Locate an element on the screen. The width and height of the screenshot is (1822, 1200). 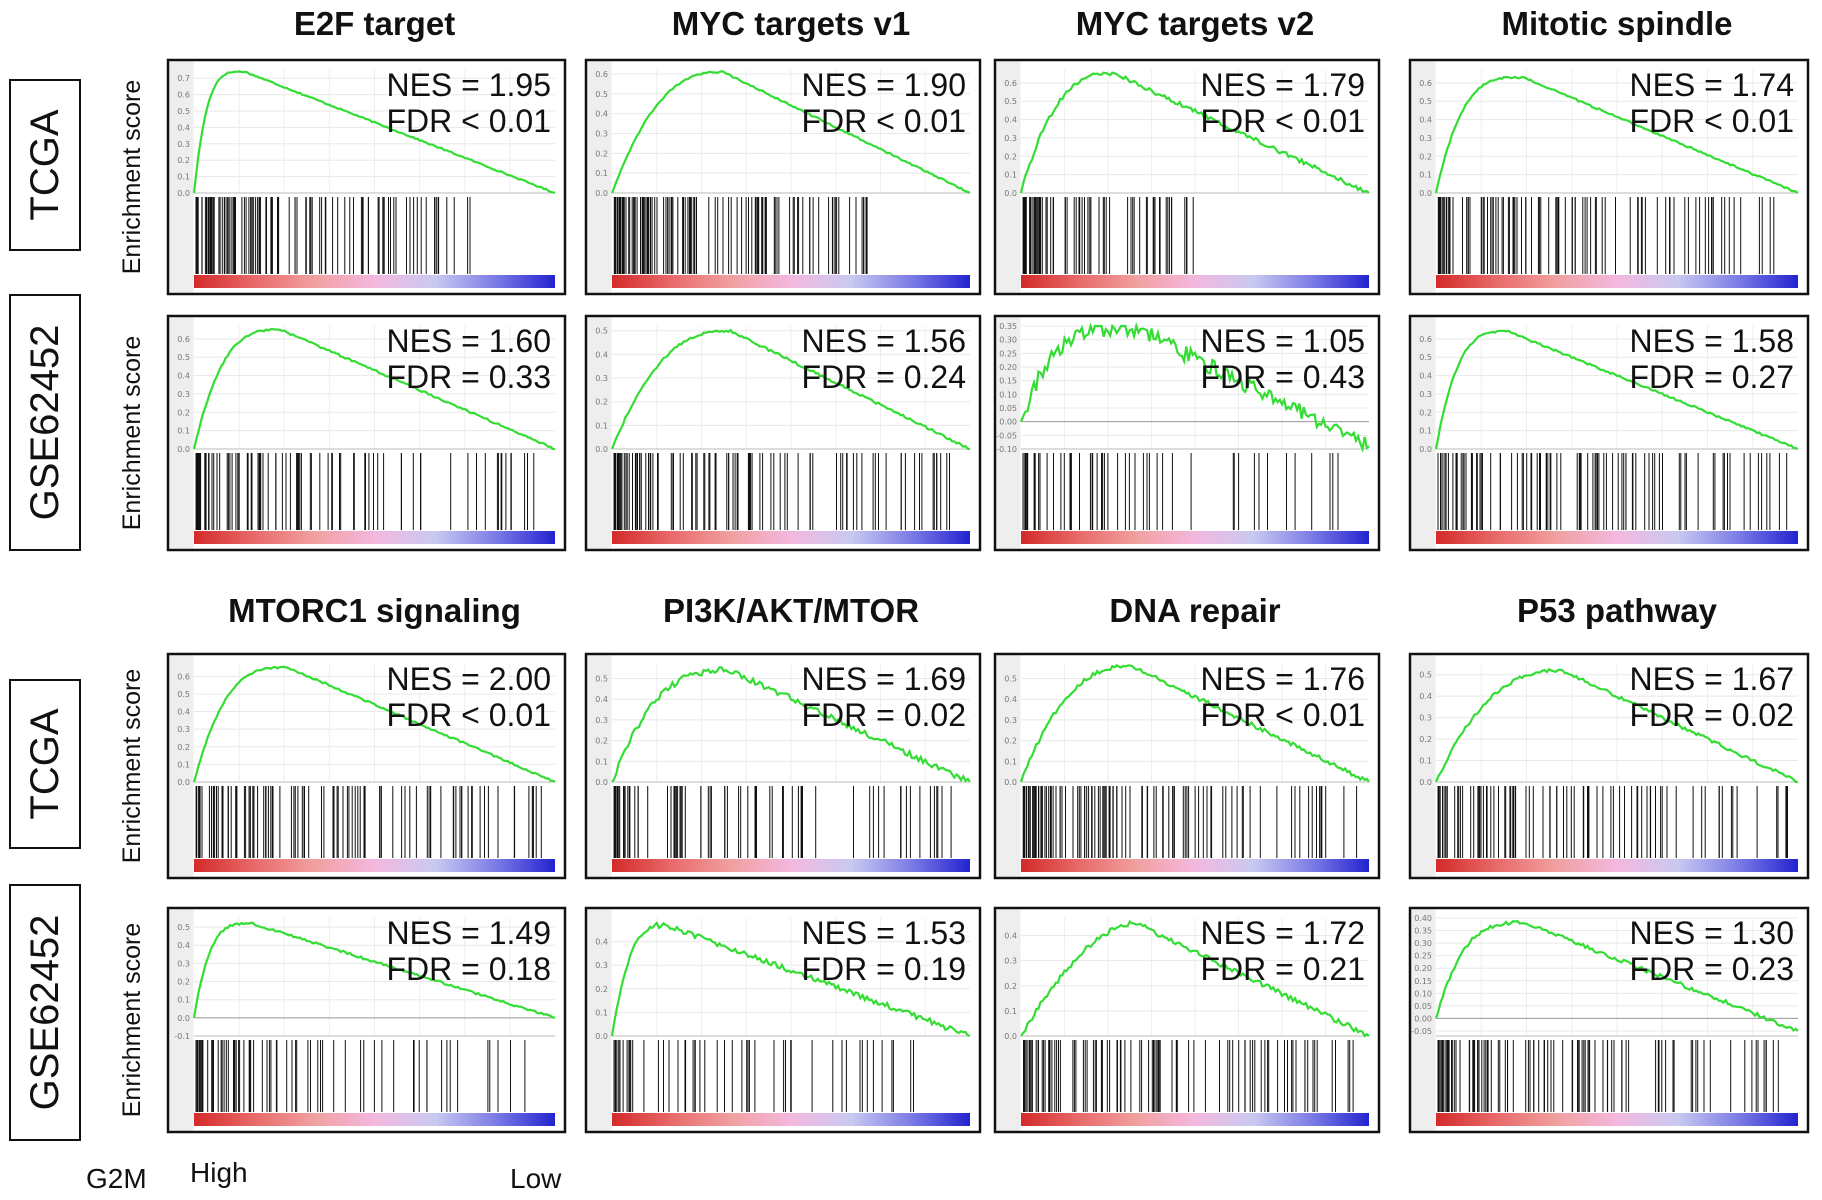
cohort-label-tcga: TCGA is located at coordinates (45, 764).